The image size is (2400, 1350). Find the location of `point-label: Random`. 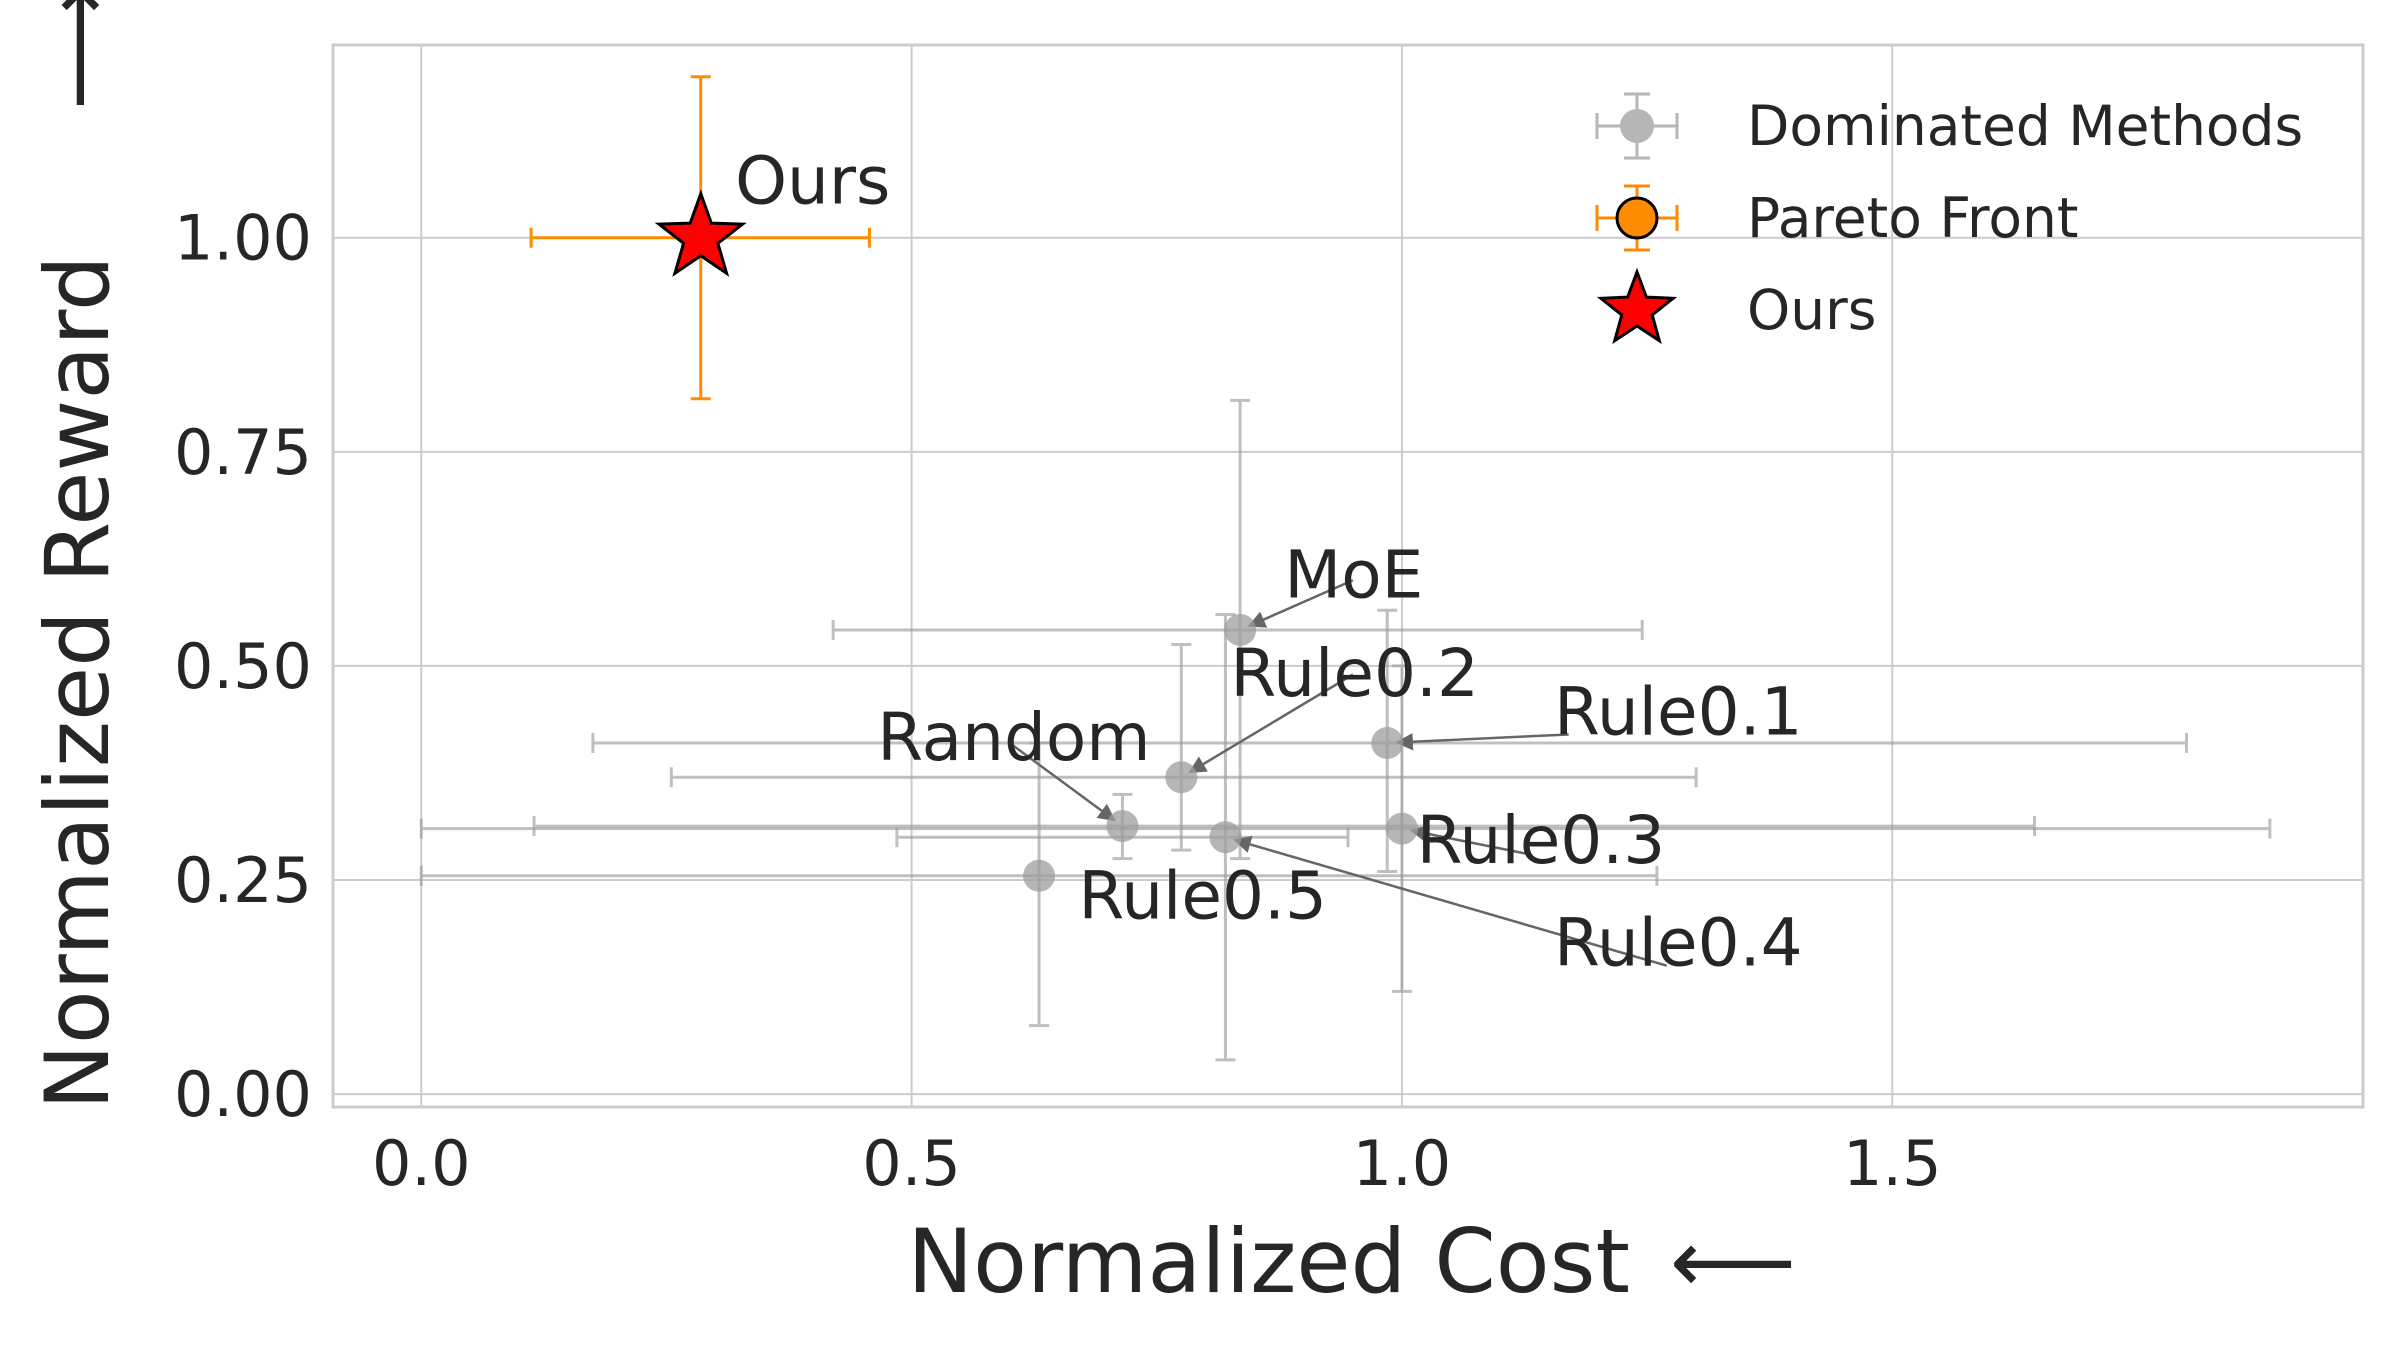

point-label: Random is located at coordinates (1013, 737).